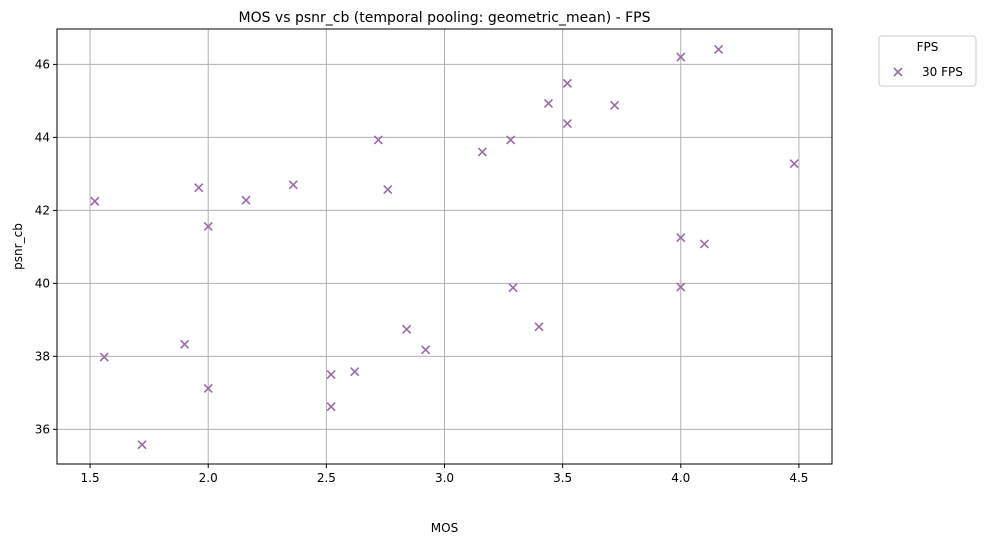 The width and height of the screenshot is (985, 545). I want to click on legend-label-30fps: 30 FPS, so click(942, 72).